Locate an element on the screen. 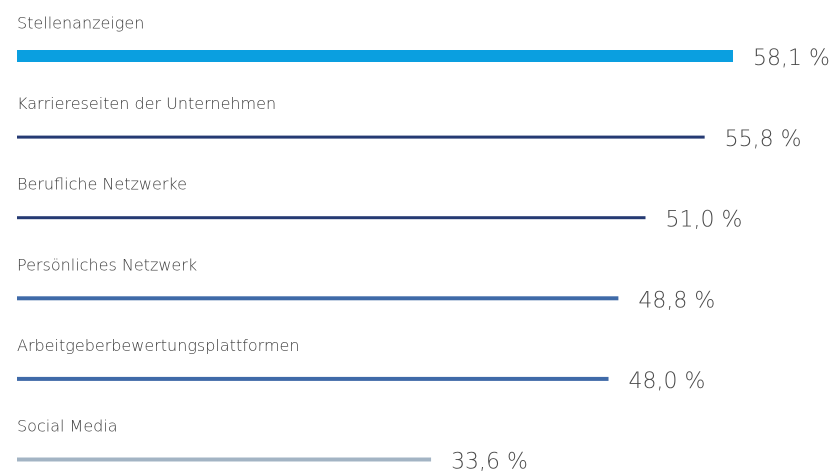 The image size is (836, 472). value-label: 33,6 % is located at coordinates (489, 461).